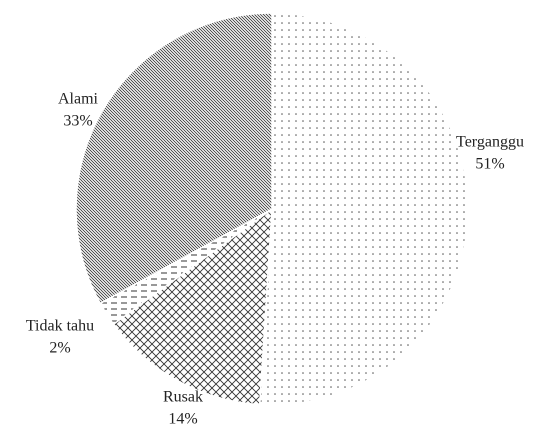  I want to click on slice-value-label: 2%, so click(59, 348).